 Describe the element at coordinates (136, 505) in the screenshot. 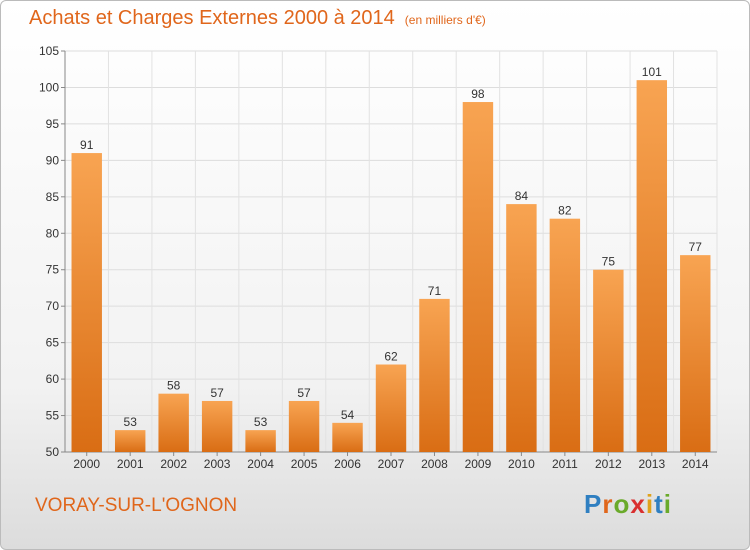

I see `commune-name: VORAY-SUR-L'OGNON` at that location.